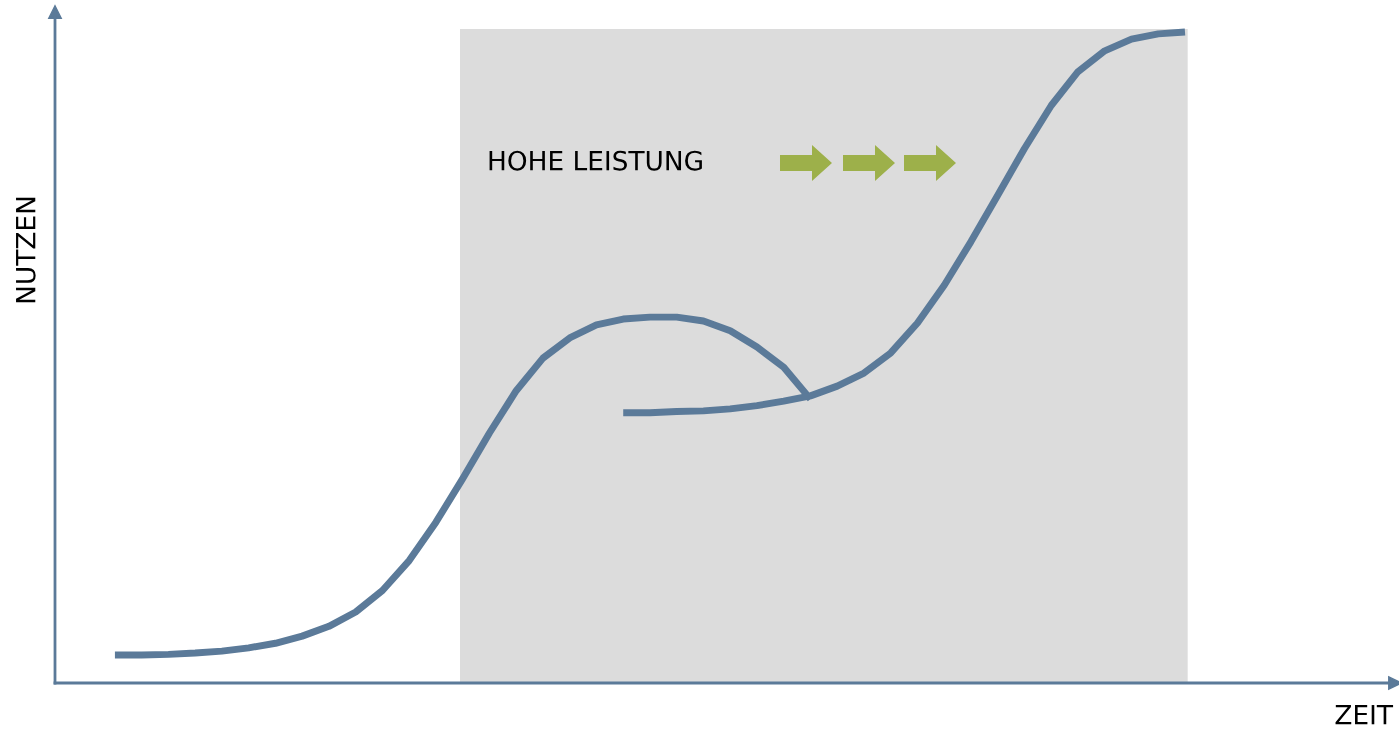  What do you see at coordinates (26, 250) in the screenshot?
I see `y-axis-title: NUTZEN` at bounding box center [26, 250].